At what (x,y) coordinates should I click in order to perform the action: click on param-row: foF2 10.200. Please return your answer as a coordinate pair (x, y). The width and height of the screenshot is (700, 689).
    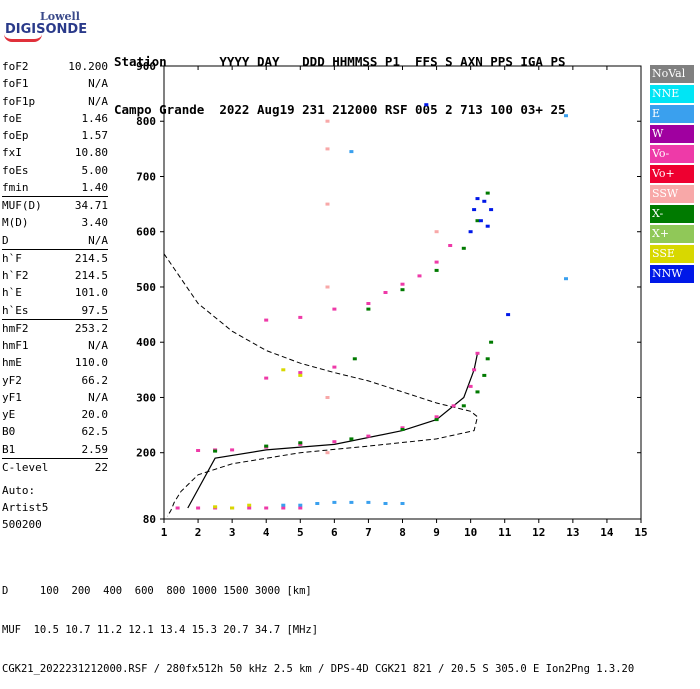
    Looking at the image, I should click on (55, 66).